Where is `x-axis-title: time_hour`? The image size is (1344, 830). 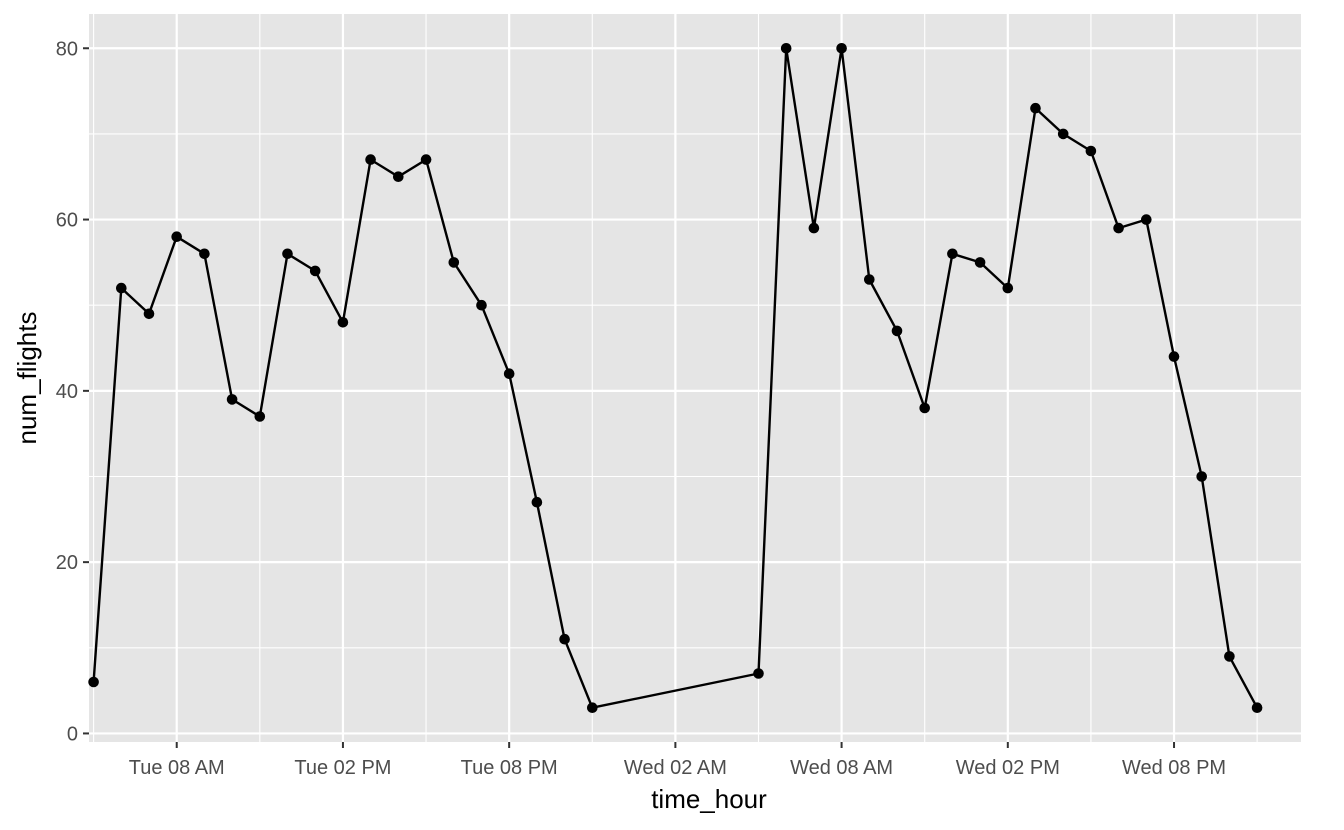 x-axis-title: time_hour is located at coordinates (709, 799).